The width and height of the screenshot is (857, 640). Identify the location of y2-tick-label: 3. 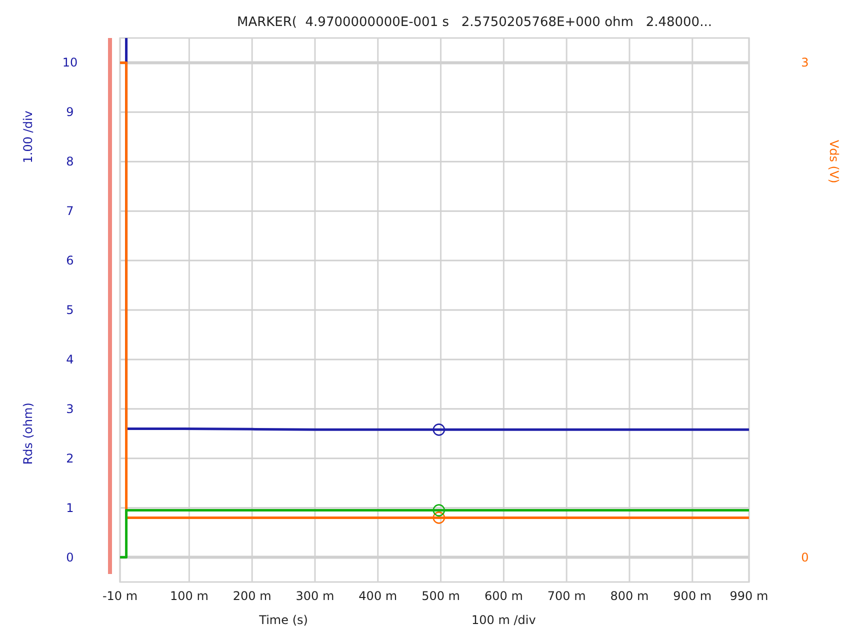
(805, 63).